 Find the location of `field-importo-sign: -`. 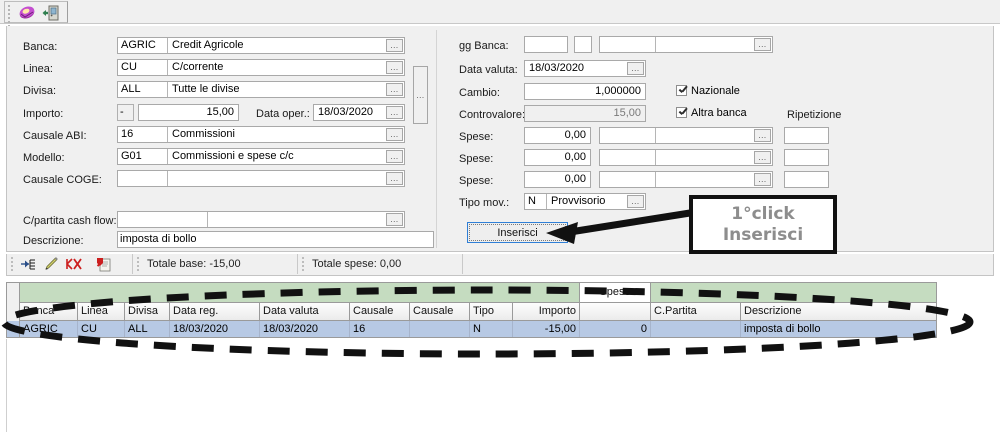

field-importo-sign: - is located at coordinates (125, 112).